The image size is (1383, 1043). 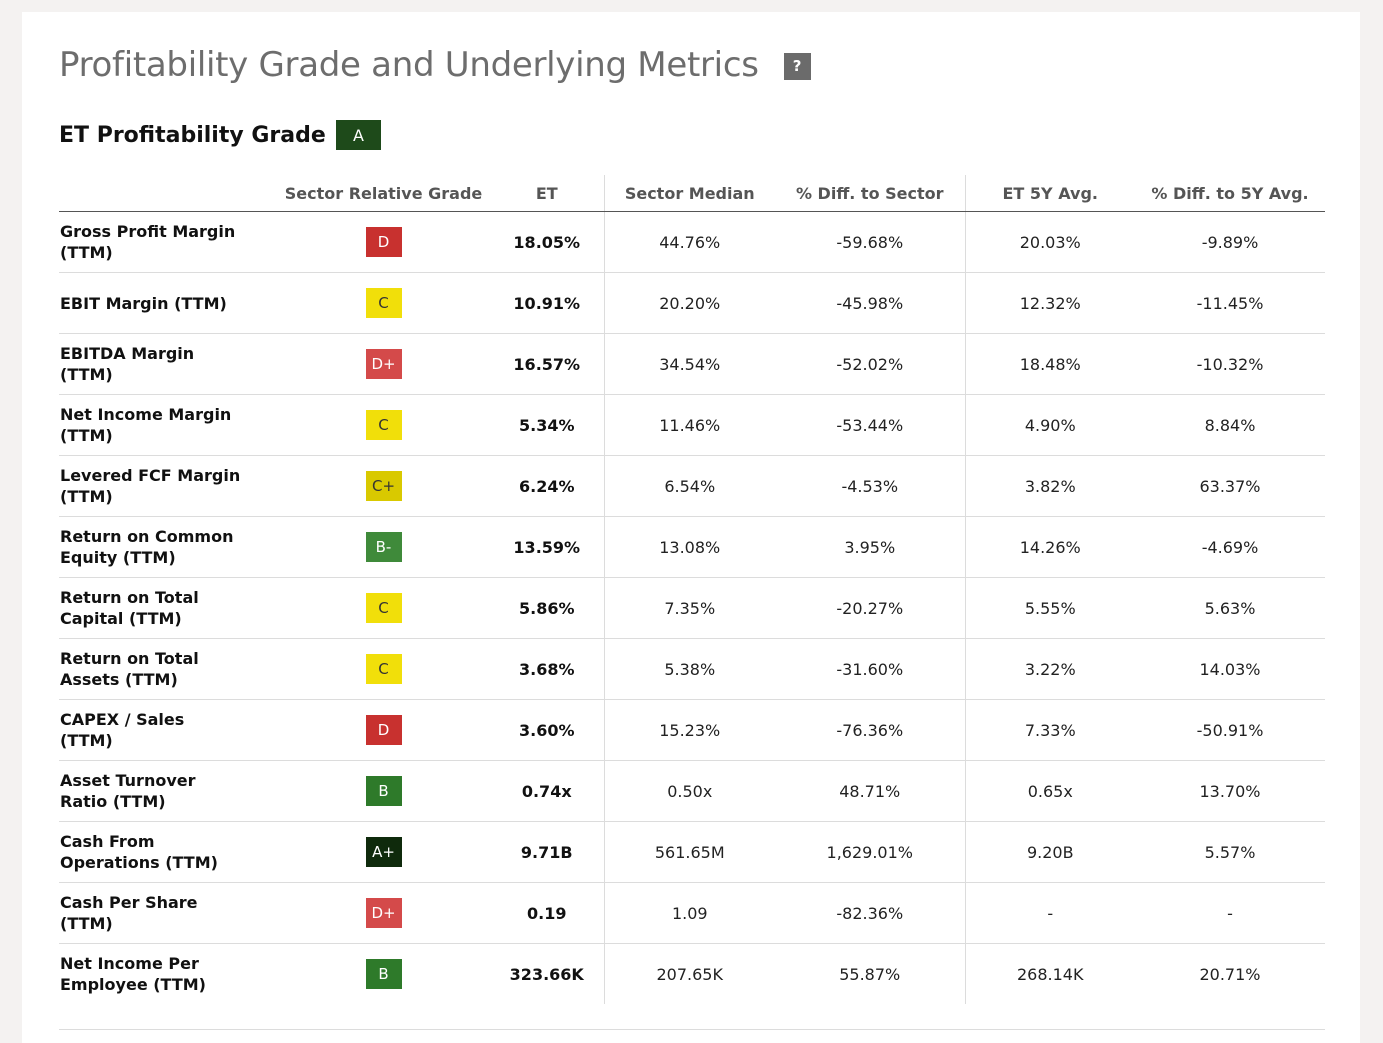 I want to click on diff-sector-value: -4.53%, so click(x=870, y=486).